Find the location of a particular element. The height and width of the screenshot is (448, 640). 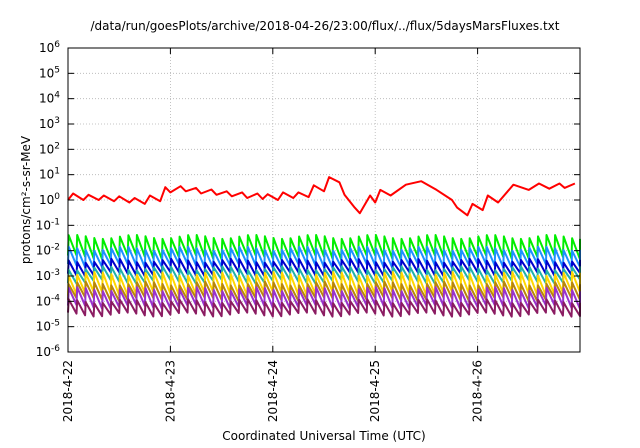

y-tick-label: 10⁻⁶ is located at coordinates (48, 351).